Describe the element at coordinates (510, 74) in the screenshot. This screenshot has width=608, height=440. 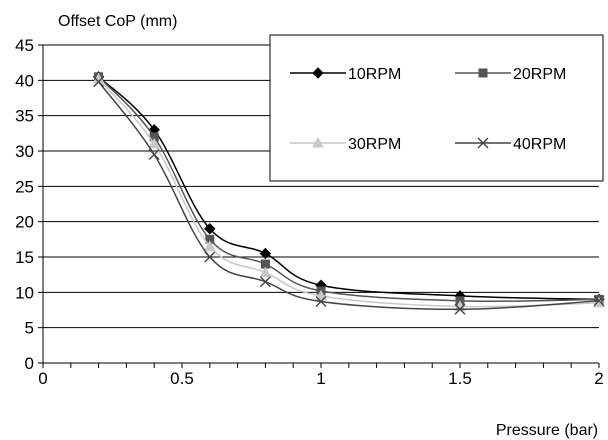
I see `legend-item: 20RPM` at that location.